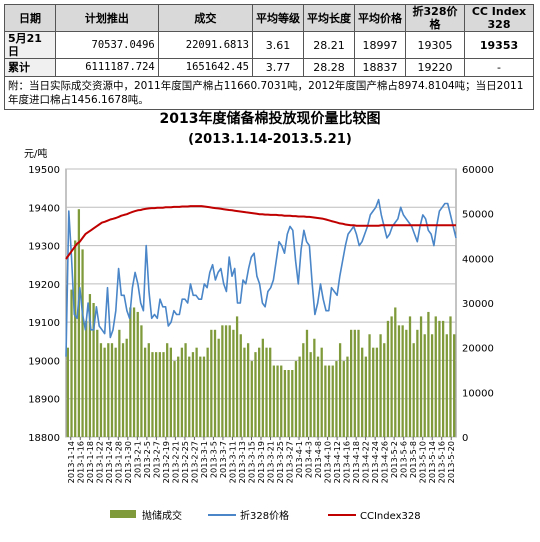 The width and height of the screenshot is (540, 542). I want to click on cell-cc328: 19353, so click(499, 45).